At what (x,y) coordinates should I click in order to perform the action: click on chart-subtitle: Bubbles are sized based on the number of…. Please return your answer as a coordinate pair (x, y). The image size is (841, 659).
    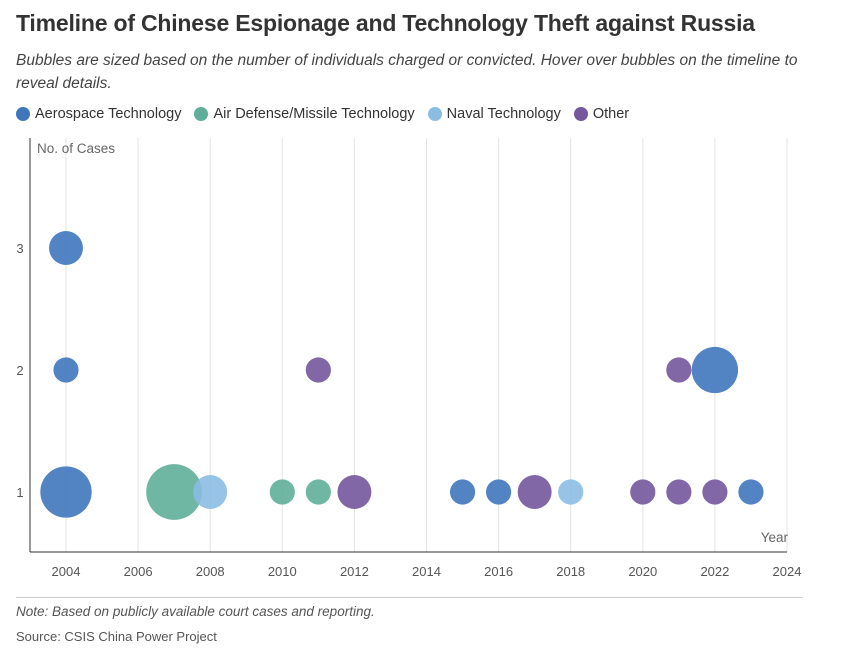
    Looking at the image, I should click on (407, 72).